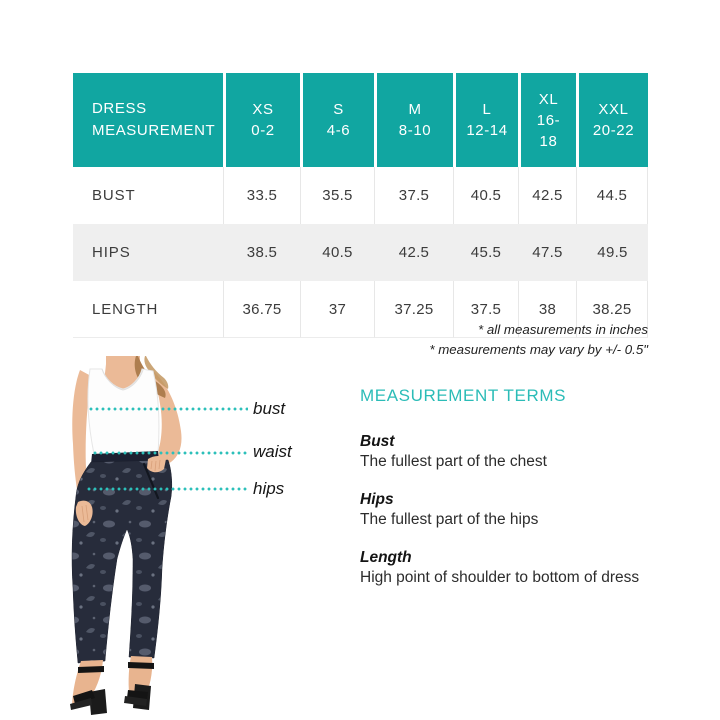  Describe the element at coordinates (485, 195) in the screenshot. I see `cell-bust-l: 40.5` at that location.